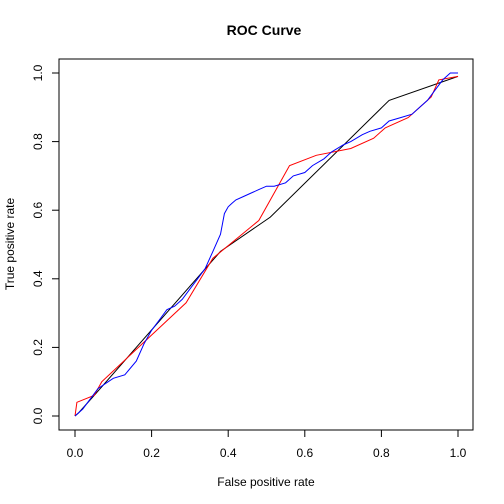  Describe the element at coordinates (38, 278) in the screenshot. I see `y-tick-label: 0.4` at that location.